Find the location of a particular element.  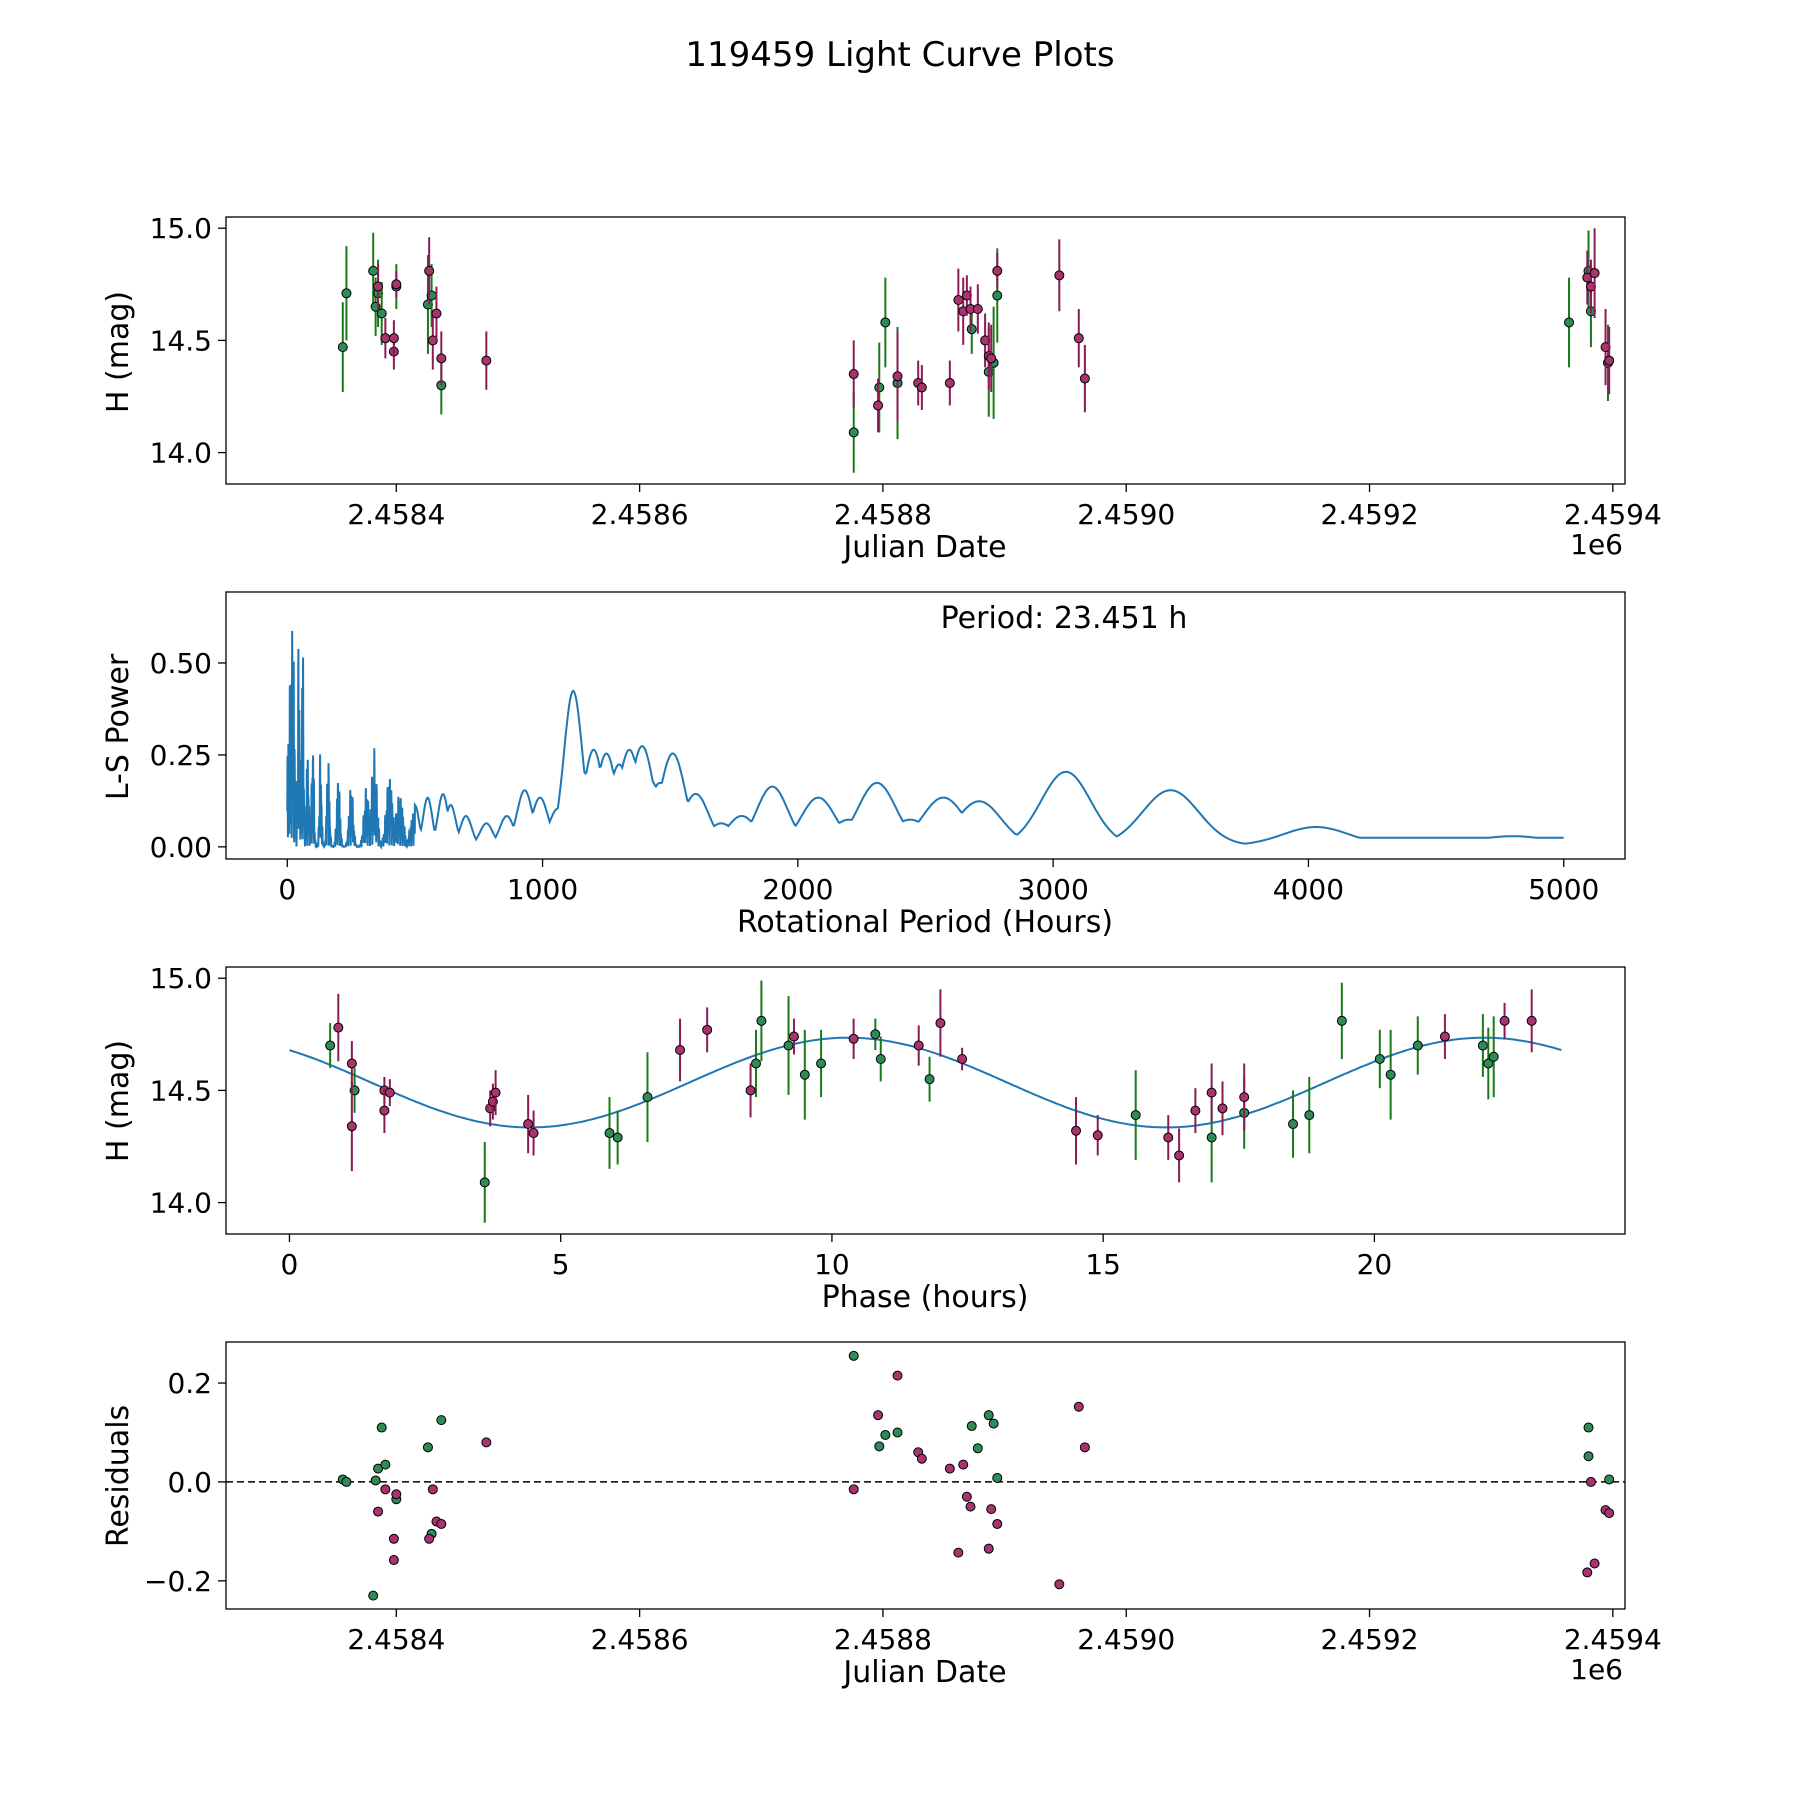

lightcurve-offset-label: 1e6 is located at coordinates (1596, 544).